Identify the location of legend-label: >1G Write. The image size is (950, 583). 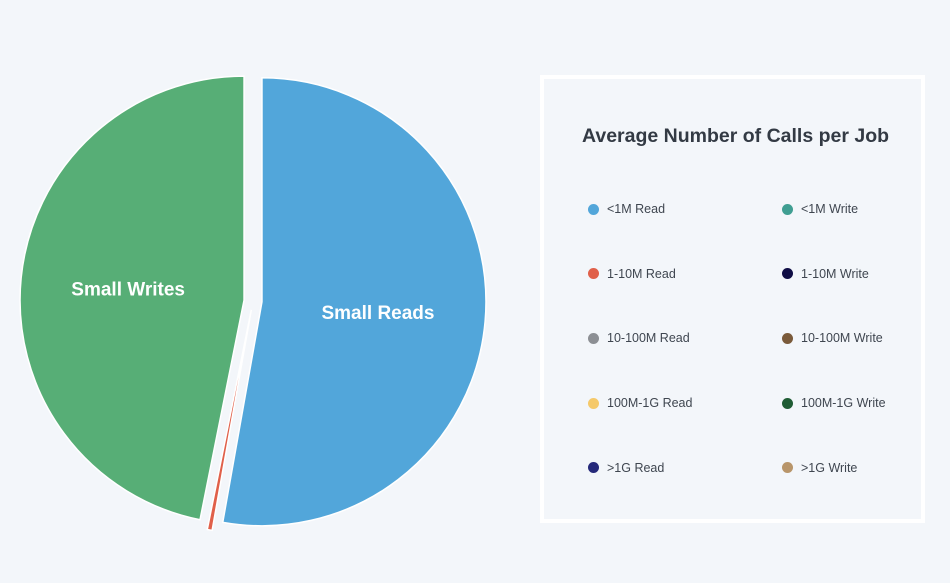
(829, 467).